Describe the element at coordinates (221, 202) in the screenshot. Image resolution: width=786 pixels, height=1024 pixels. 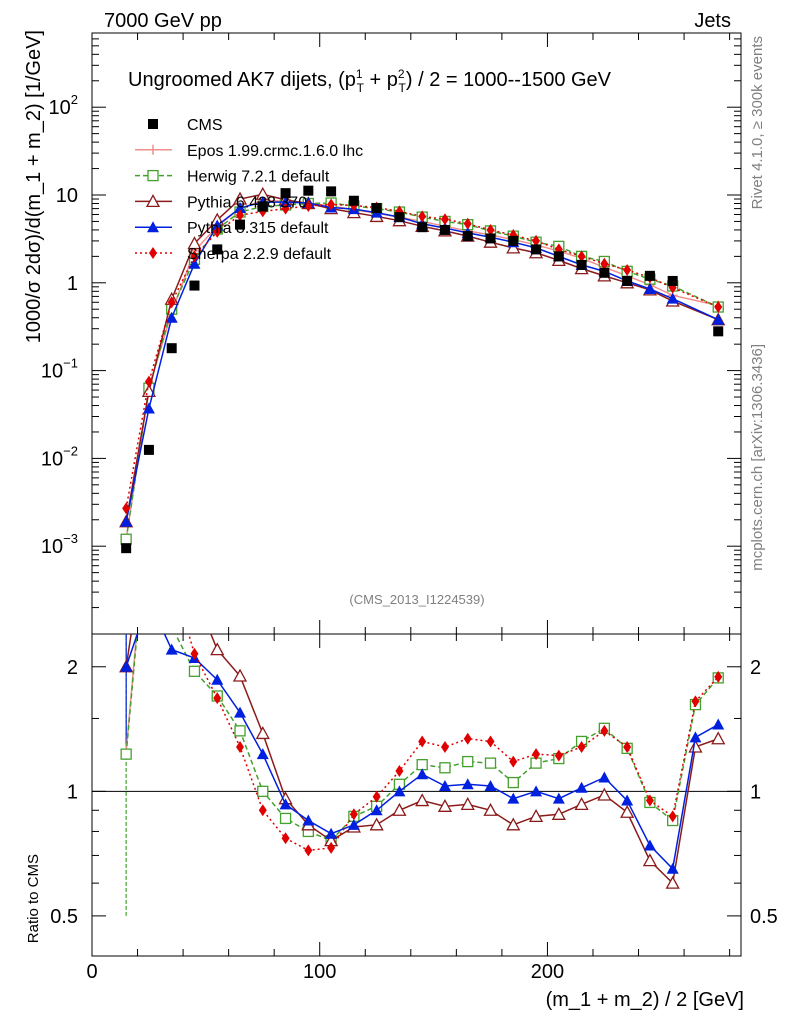
I see `legend-entry: Pythia 6.428 370` at that location.